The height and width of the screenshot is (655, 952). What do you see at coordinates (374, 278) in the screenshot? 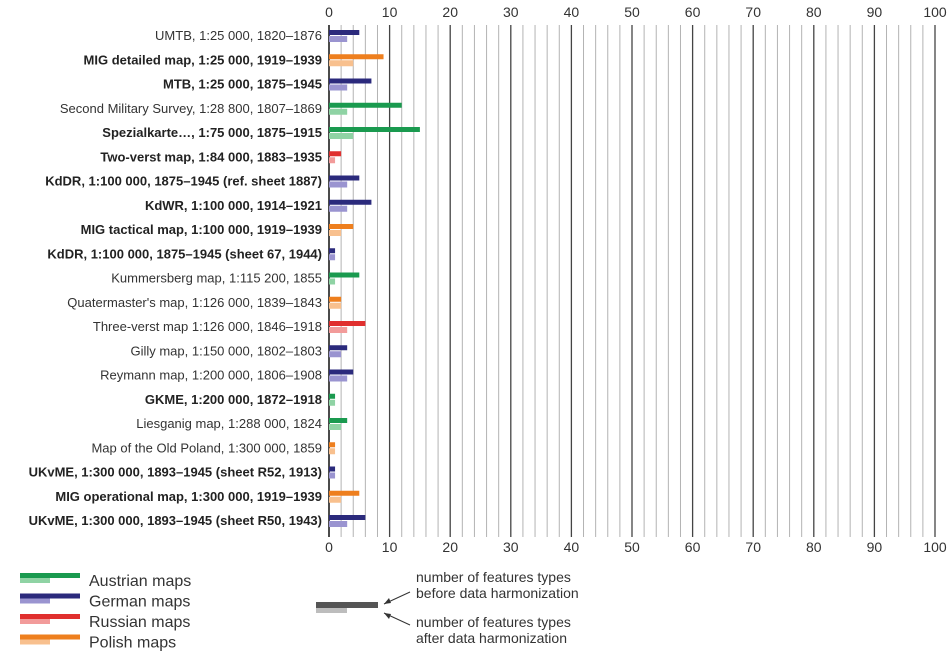
I see `bars` at bounding box center [374, 278].